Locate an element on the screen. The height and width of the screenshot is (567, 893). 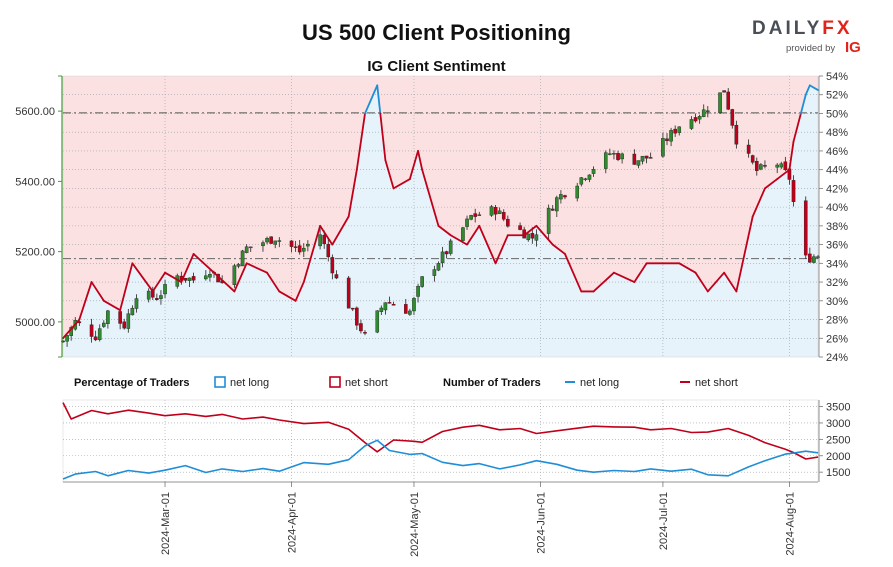
legend-pct-short-swatch is located at coordinates (335, 382).